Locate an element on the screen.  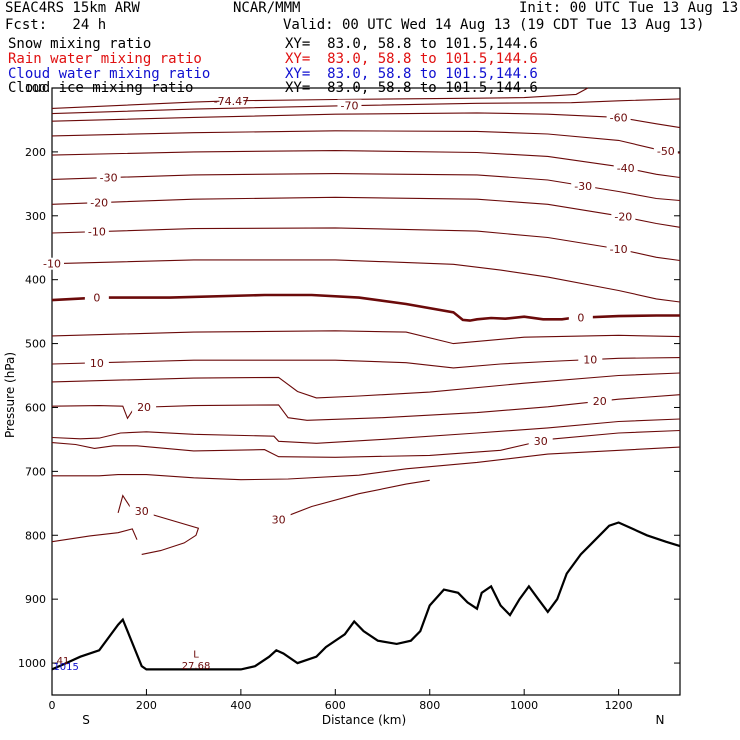
contour-label: -50 is located at coordinates (666, 151).